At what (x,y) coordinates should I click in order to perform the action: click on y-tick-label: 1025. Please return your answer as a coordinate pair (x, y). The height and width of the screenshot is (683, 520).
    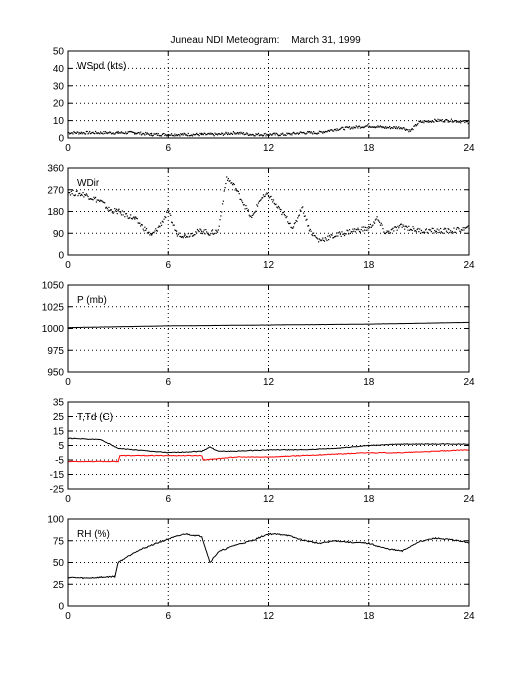
    Looking at the image, I should click on (53, 307).